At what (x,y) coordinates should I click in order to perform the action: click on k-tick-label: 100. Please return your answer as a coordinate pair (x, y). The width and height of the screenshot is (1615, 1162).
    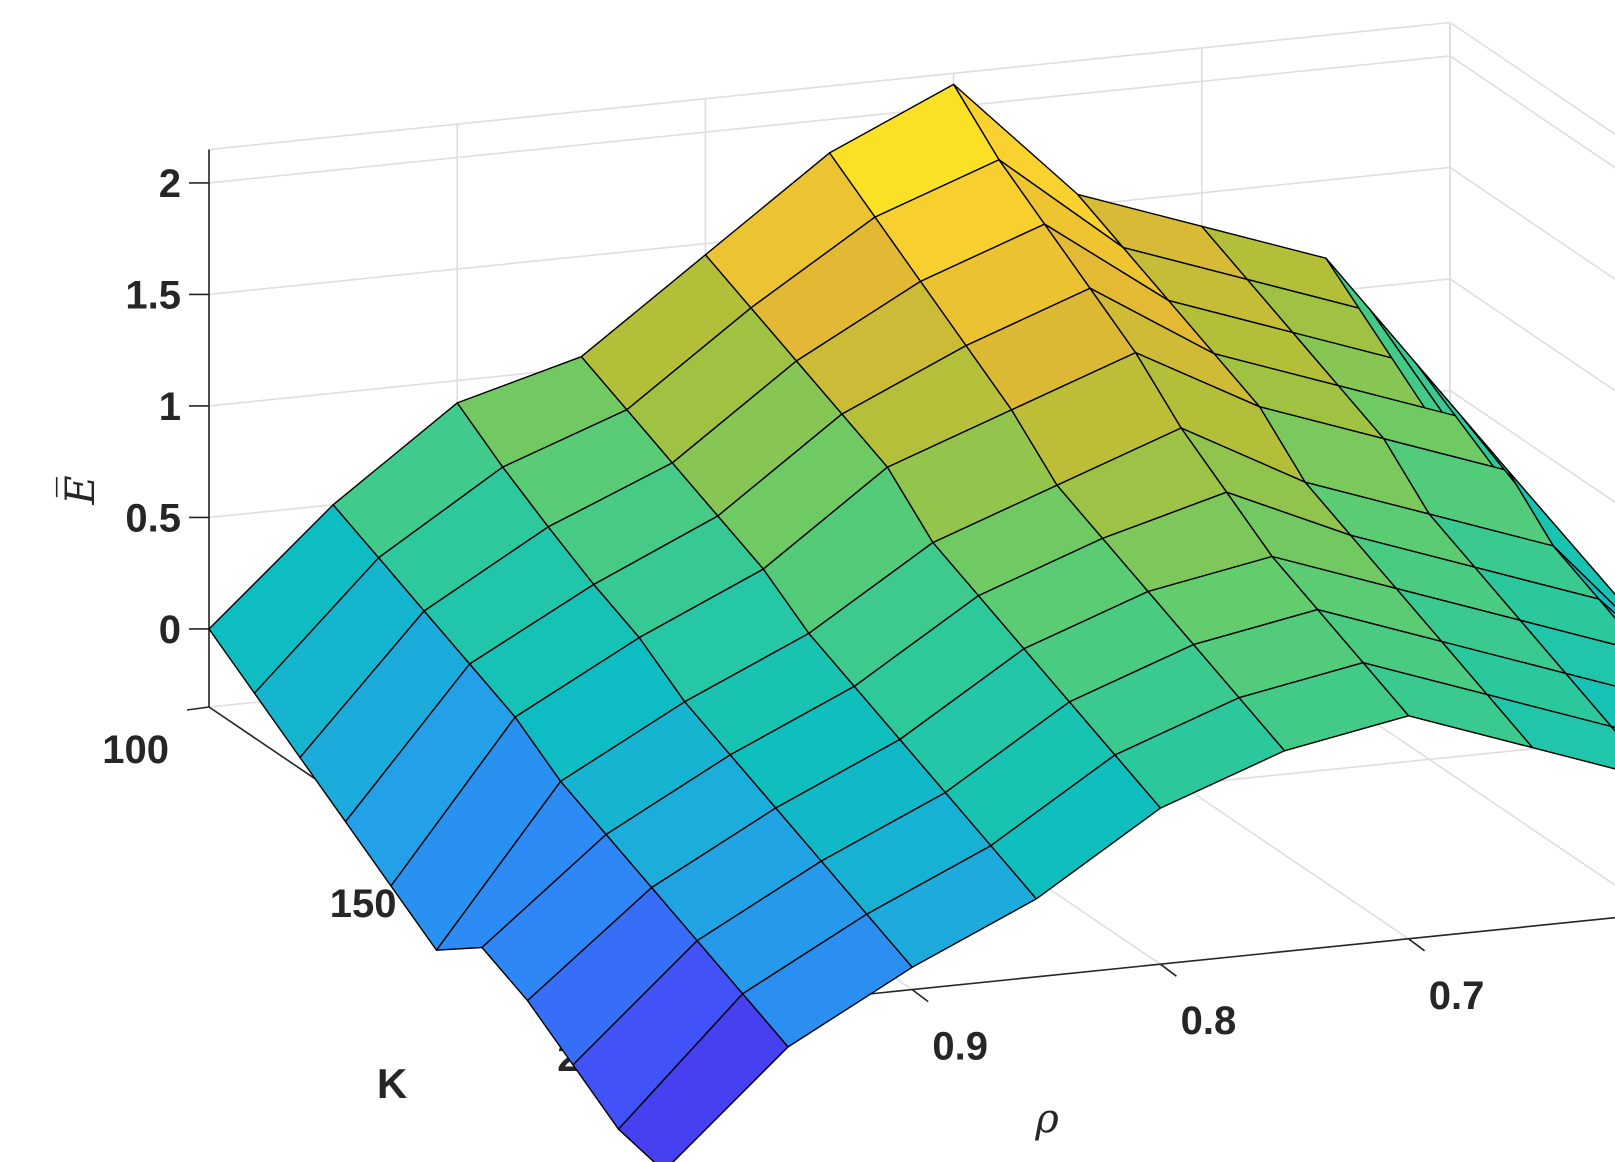
    Looking at the image, I should click on (135, 750).